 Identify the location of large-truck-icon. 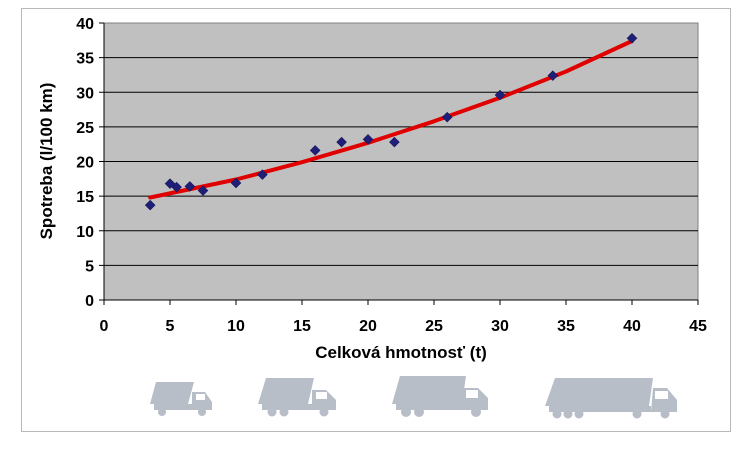
(440, 396).